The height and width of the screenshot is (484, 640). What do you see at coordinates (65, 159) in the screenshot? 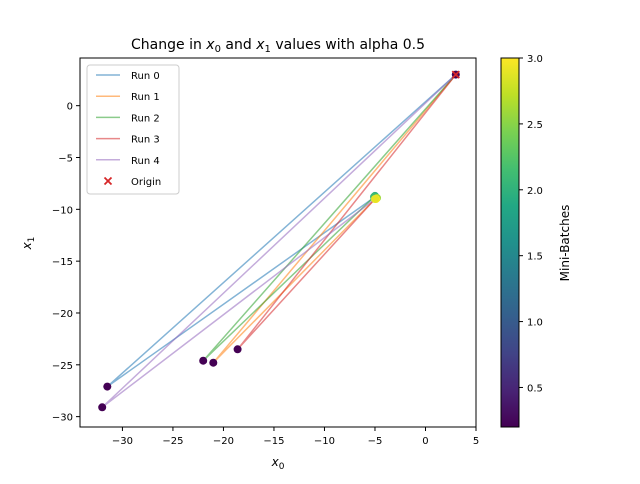
I see `y-tick-label: −5` at bounding box center [65, 159].